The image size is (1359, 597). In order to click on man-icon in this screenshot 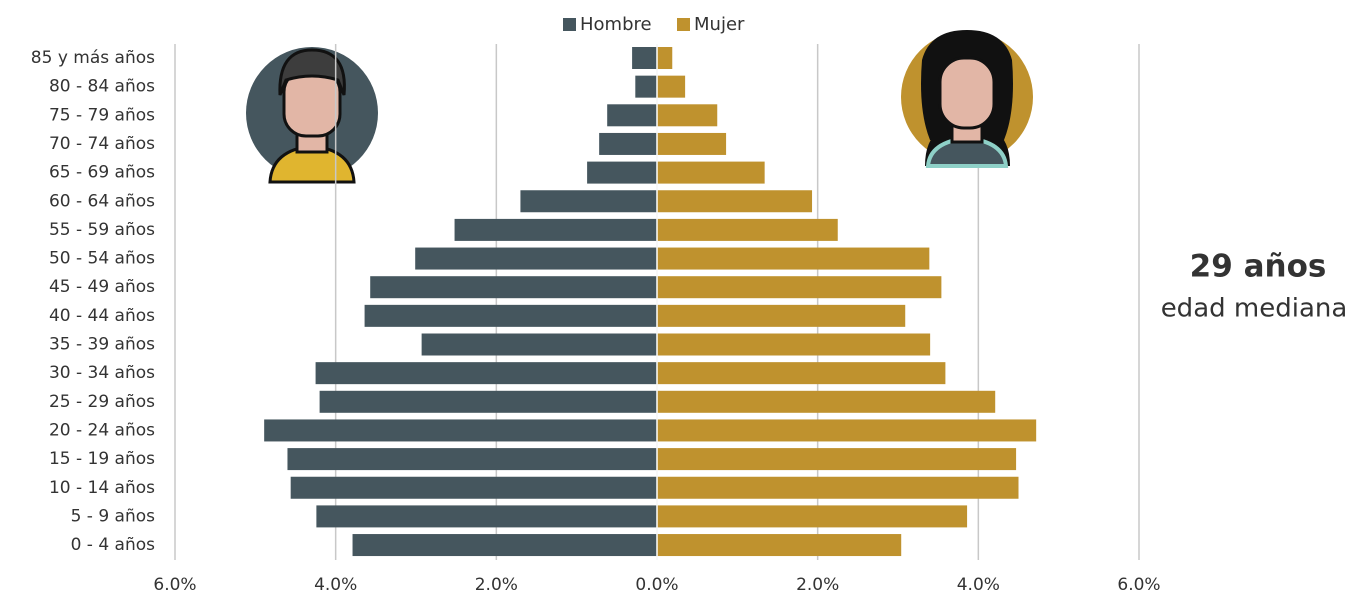, I will do `click(312, 115)`.